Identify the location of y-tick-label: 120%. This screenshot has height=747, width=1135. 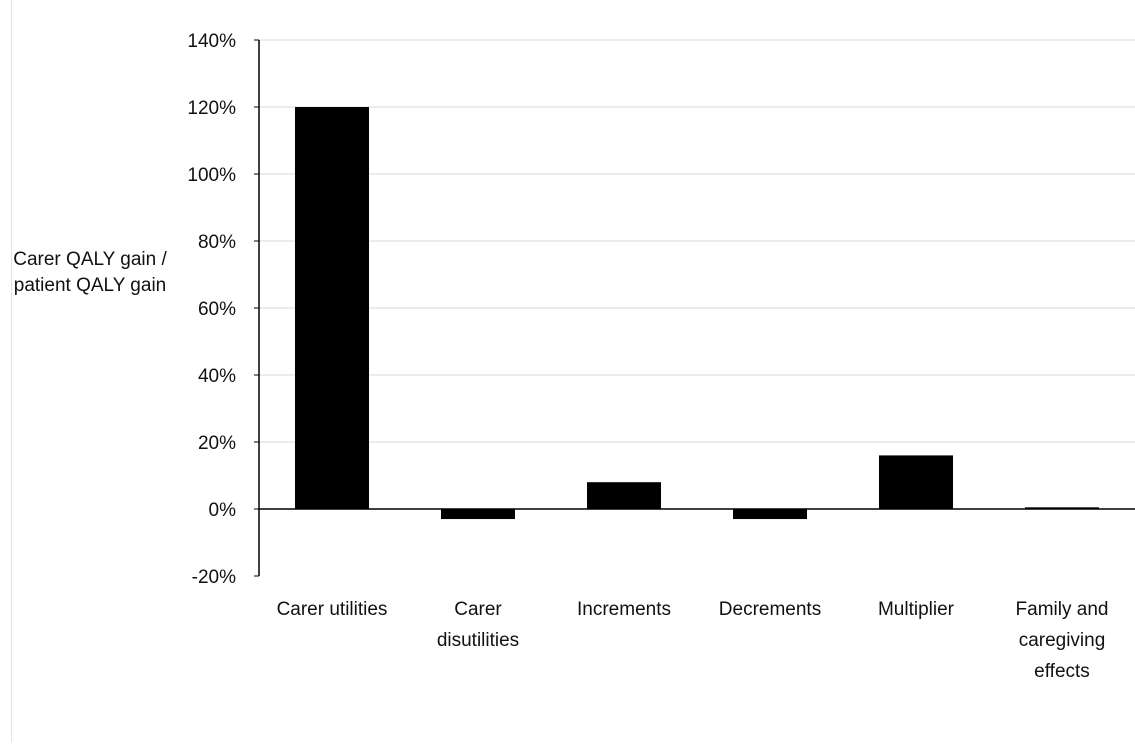
(211, 108).